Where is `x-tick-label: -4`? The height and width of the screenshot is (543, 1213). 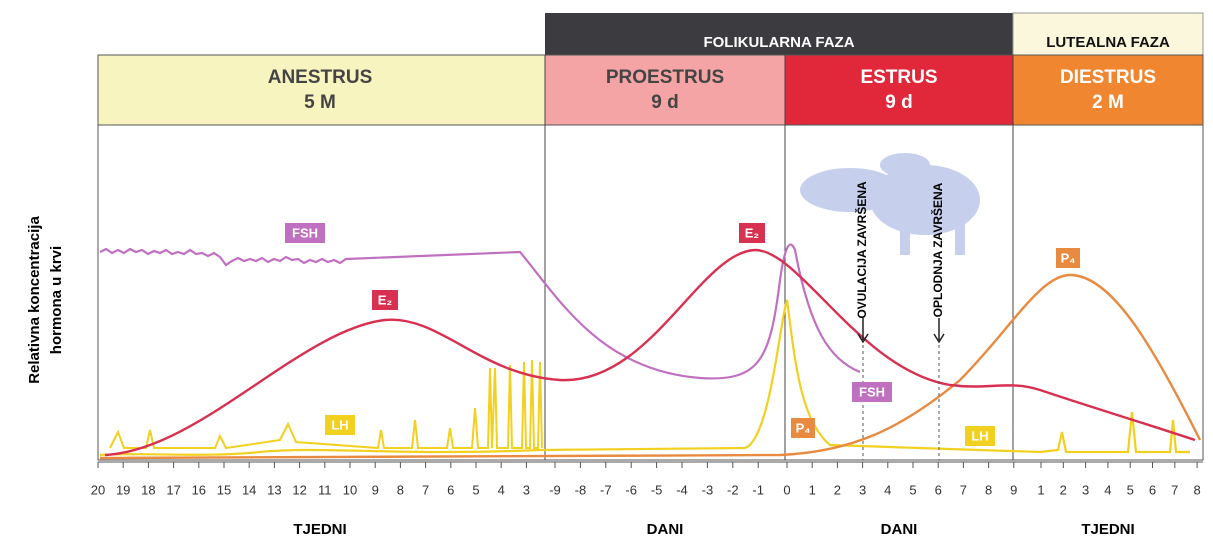
x-tick-label: -4 is located at coordinates (682, 489).